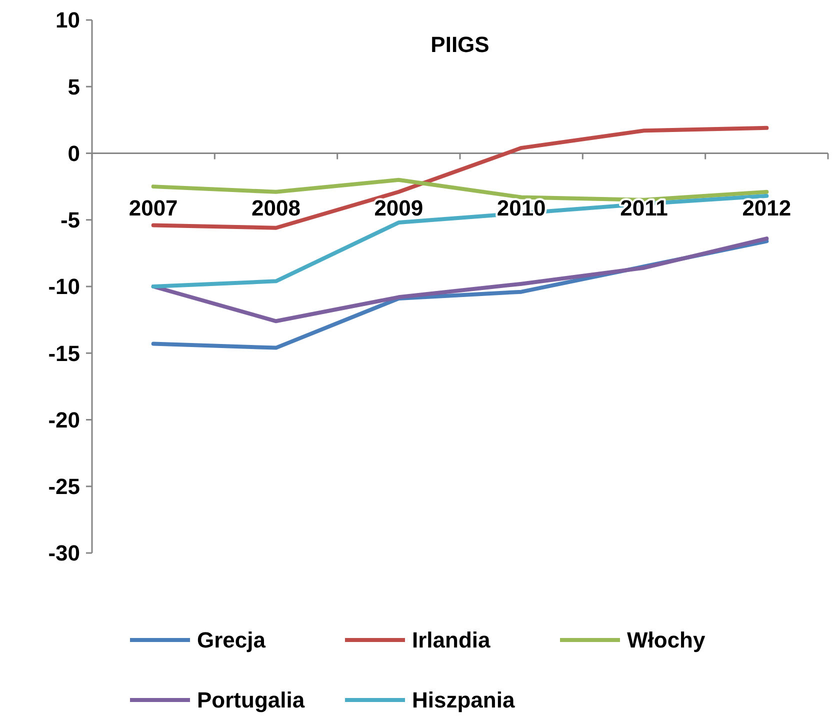 This screenshot has height=717, width=838. What do you see at coordinates (64, 287) in the screenshot?
I see `y-tick-label: -10` at bounding box center [64, 287].